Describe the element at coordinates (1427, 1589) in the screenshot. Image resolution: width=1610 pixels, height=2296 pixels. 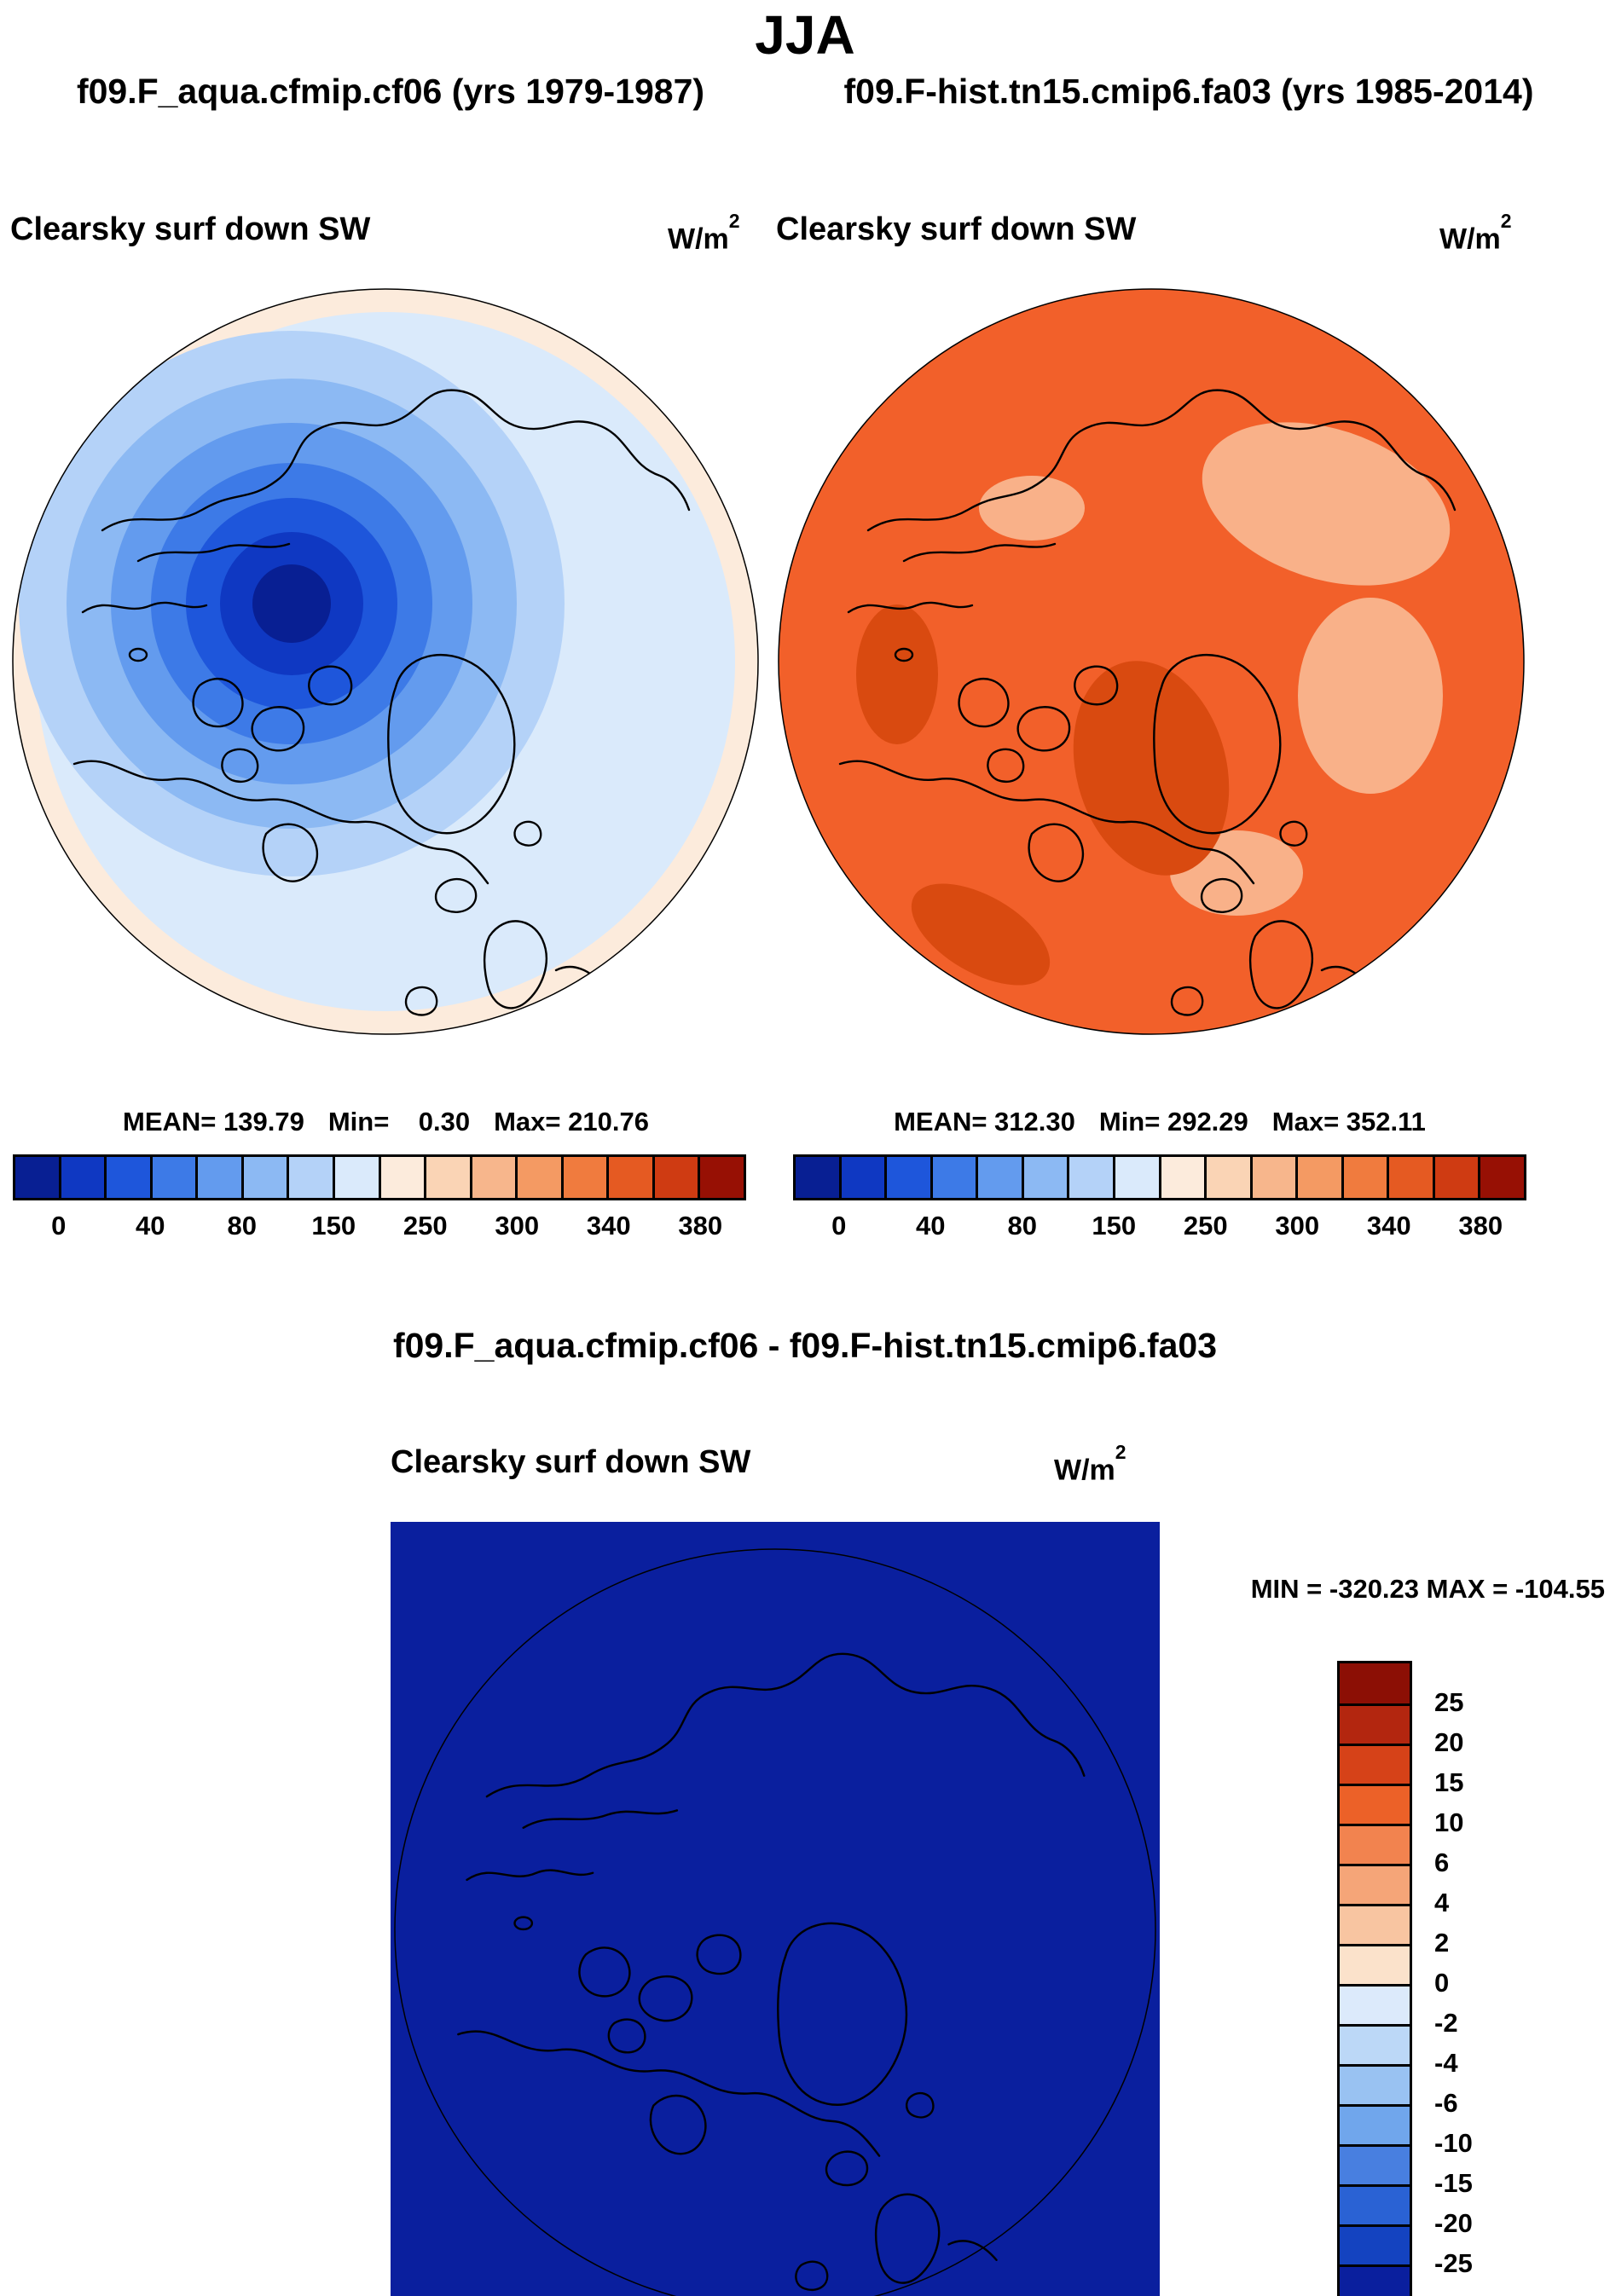
I see `diff-minmax-label: MIN = -320.23 MAX = -104.55` at that location.